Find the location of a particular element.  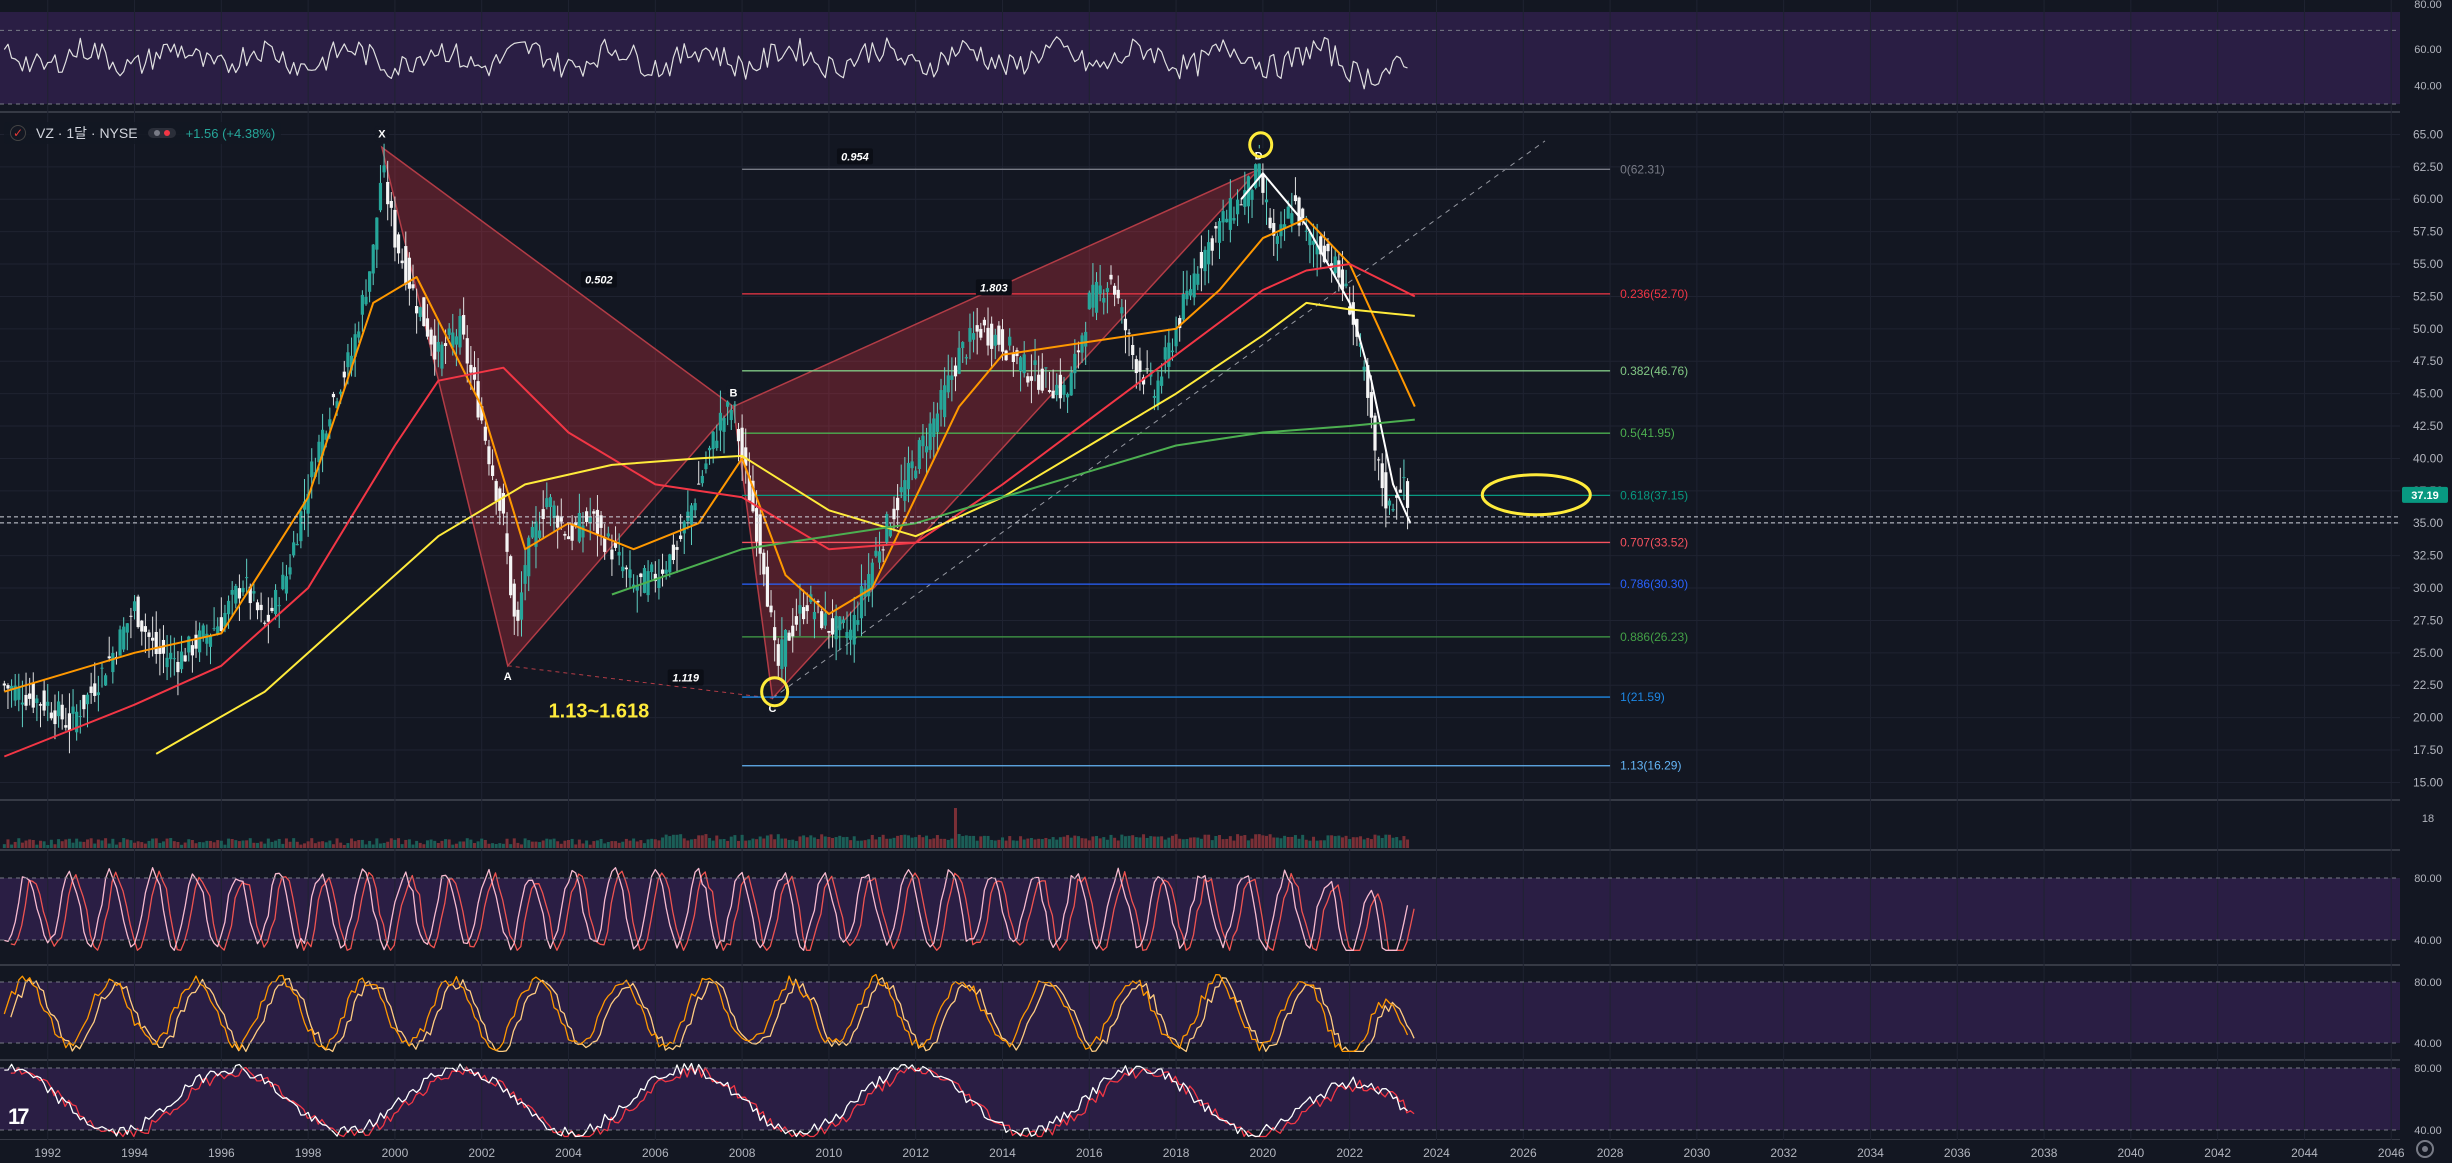

pattern-point-b: B is located at coordinates (733, 394).